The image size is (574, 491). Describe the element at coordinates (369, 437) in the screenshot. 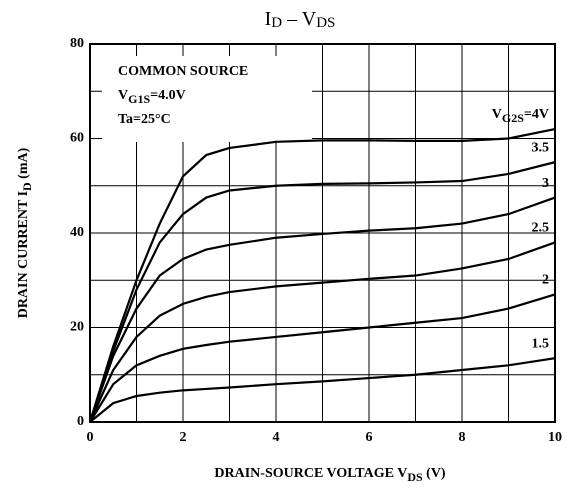

I see `x-tick-label: 6` at that location.